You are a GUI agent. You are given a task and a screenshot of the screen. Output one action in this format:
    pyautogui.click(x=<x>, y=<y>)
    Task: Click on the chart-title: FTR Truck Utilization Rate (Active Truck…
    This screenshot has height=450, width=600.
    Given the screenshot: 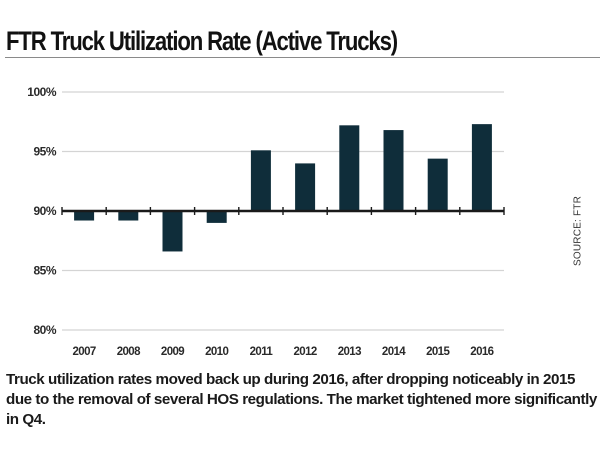 What is the action you would take?
    pyautogui.click(x=202, y=41)
    